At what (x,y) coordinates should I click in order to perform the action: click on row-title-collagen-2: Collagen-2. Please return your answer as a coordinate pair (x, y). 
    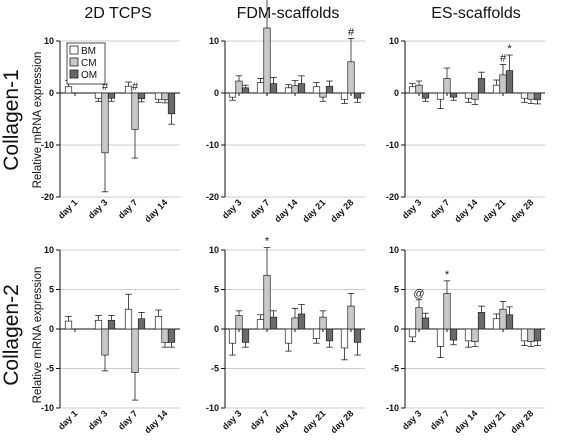
    Looking at the image, I should click on (11, 335).